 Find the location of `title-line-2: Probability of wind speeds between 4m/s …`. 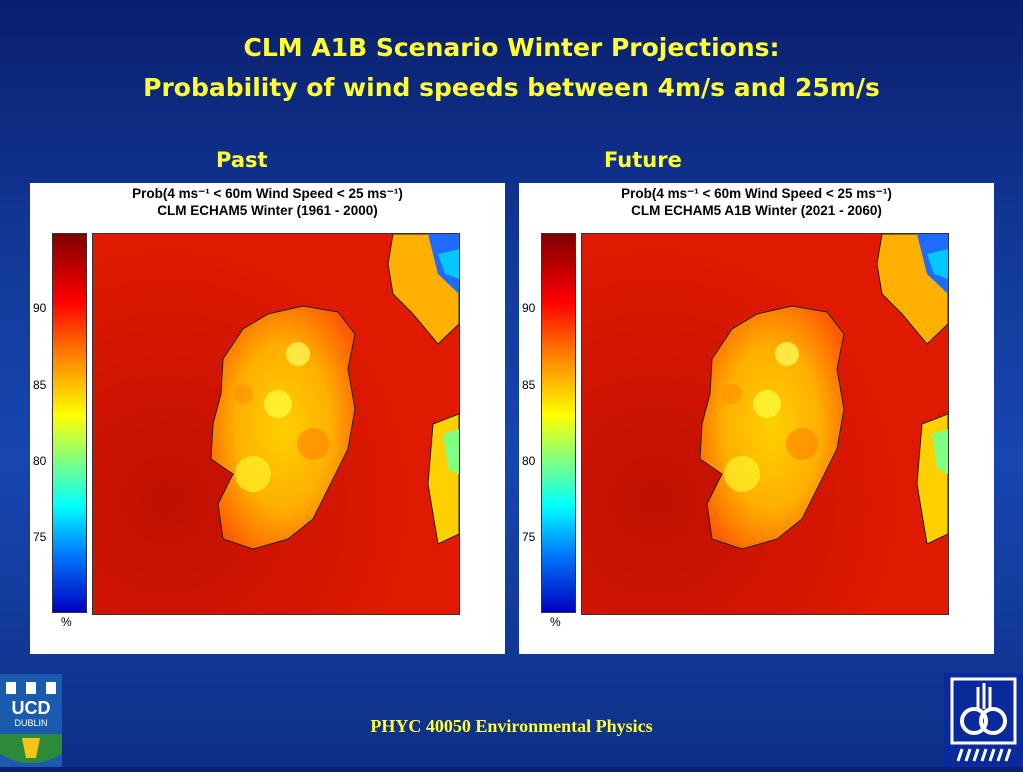

title-line-2: Probability of wind speeds between 4m/s … is located at coordinates (511, 87).